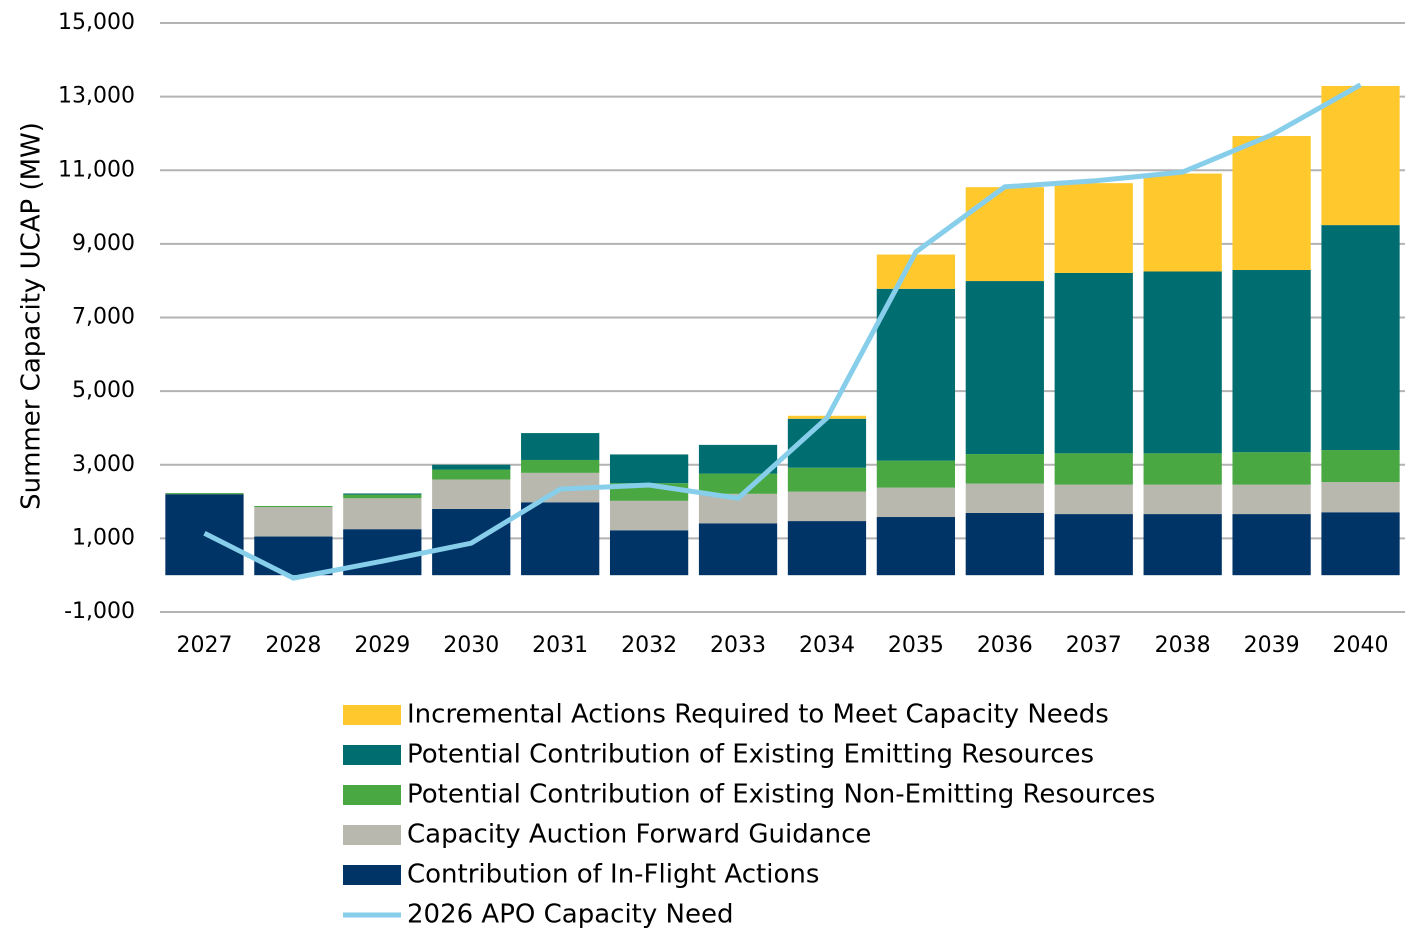 This screenshot has height=948, width=1425. What do you see at coordinates (32, 316) in the screenshot?
I see `y-axis-label: Summer Capacity UCAP (MW)` at bounding box center [32, 316].